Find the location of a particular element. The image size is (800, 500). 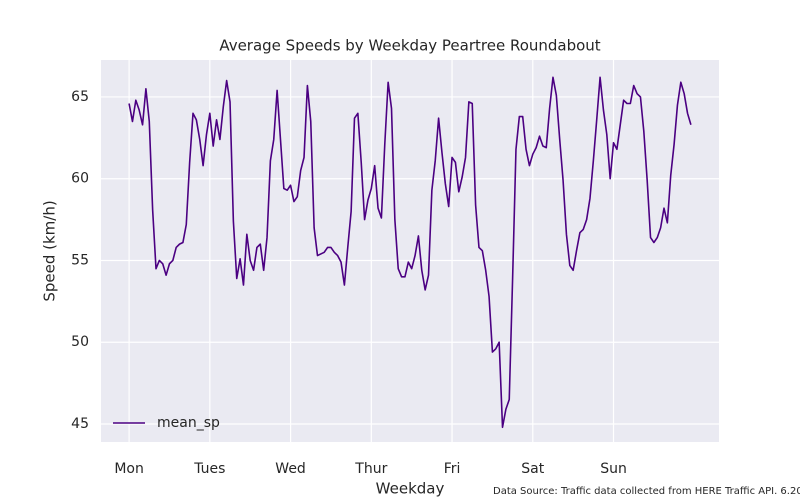

x-tick-label: Tues is located at coordinates (209, 469).